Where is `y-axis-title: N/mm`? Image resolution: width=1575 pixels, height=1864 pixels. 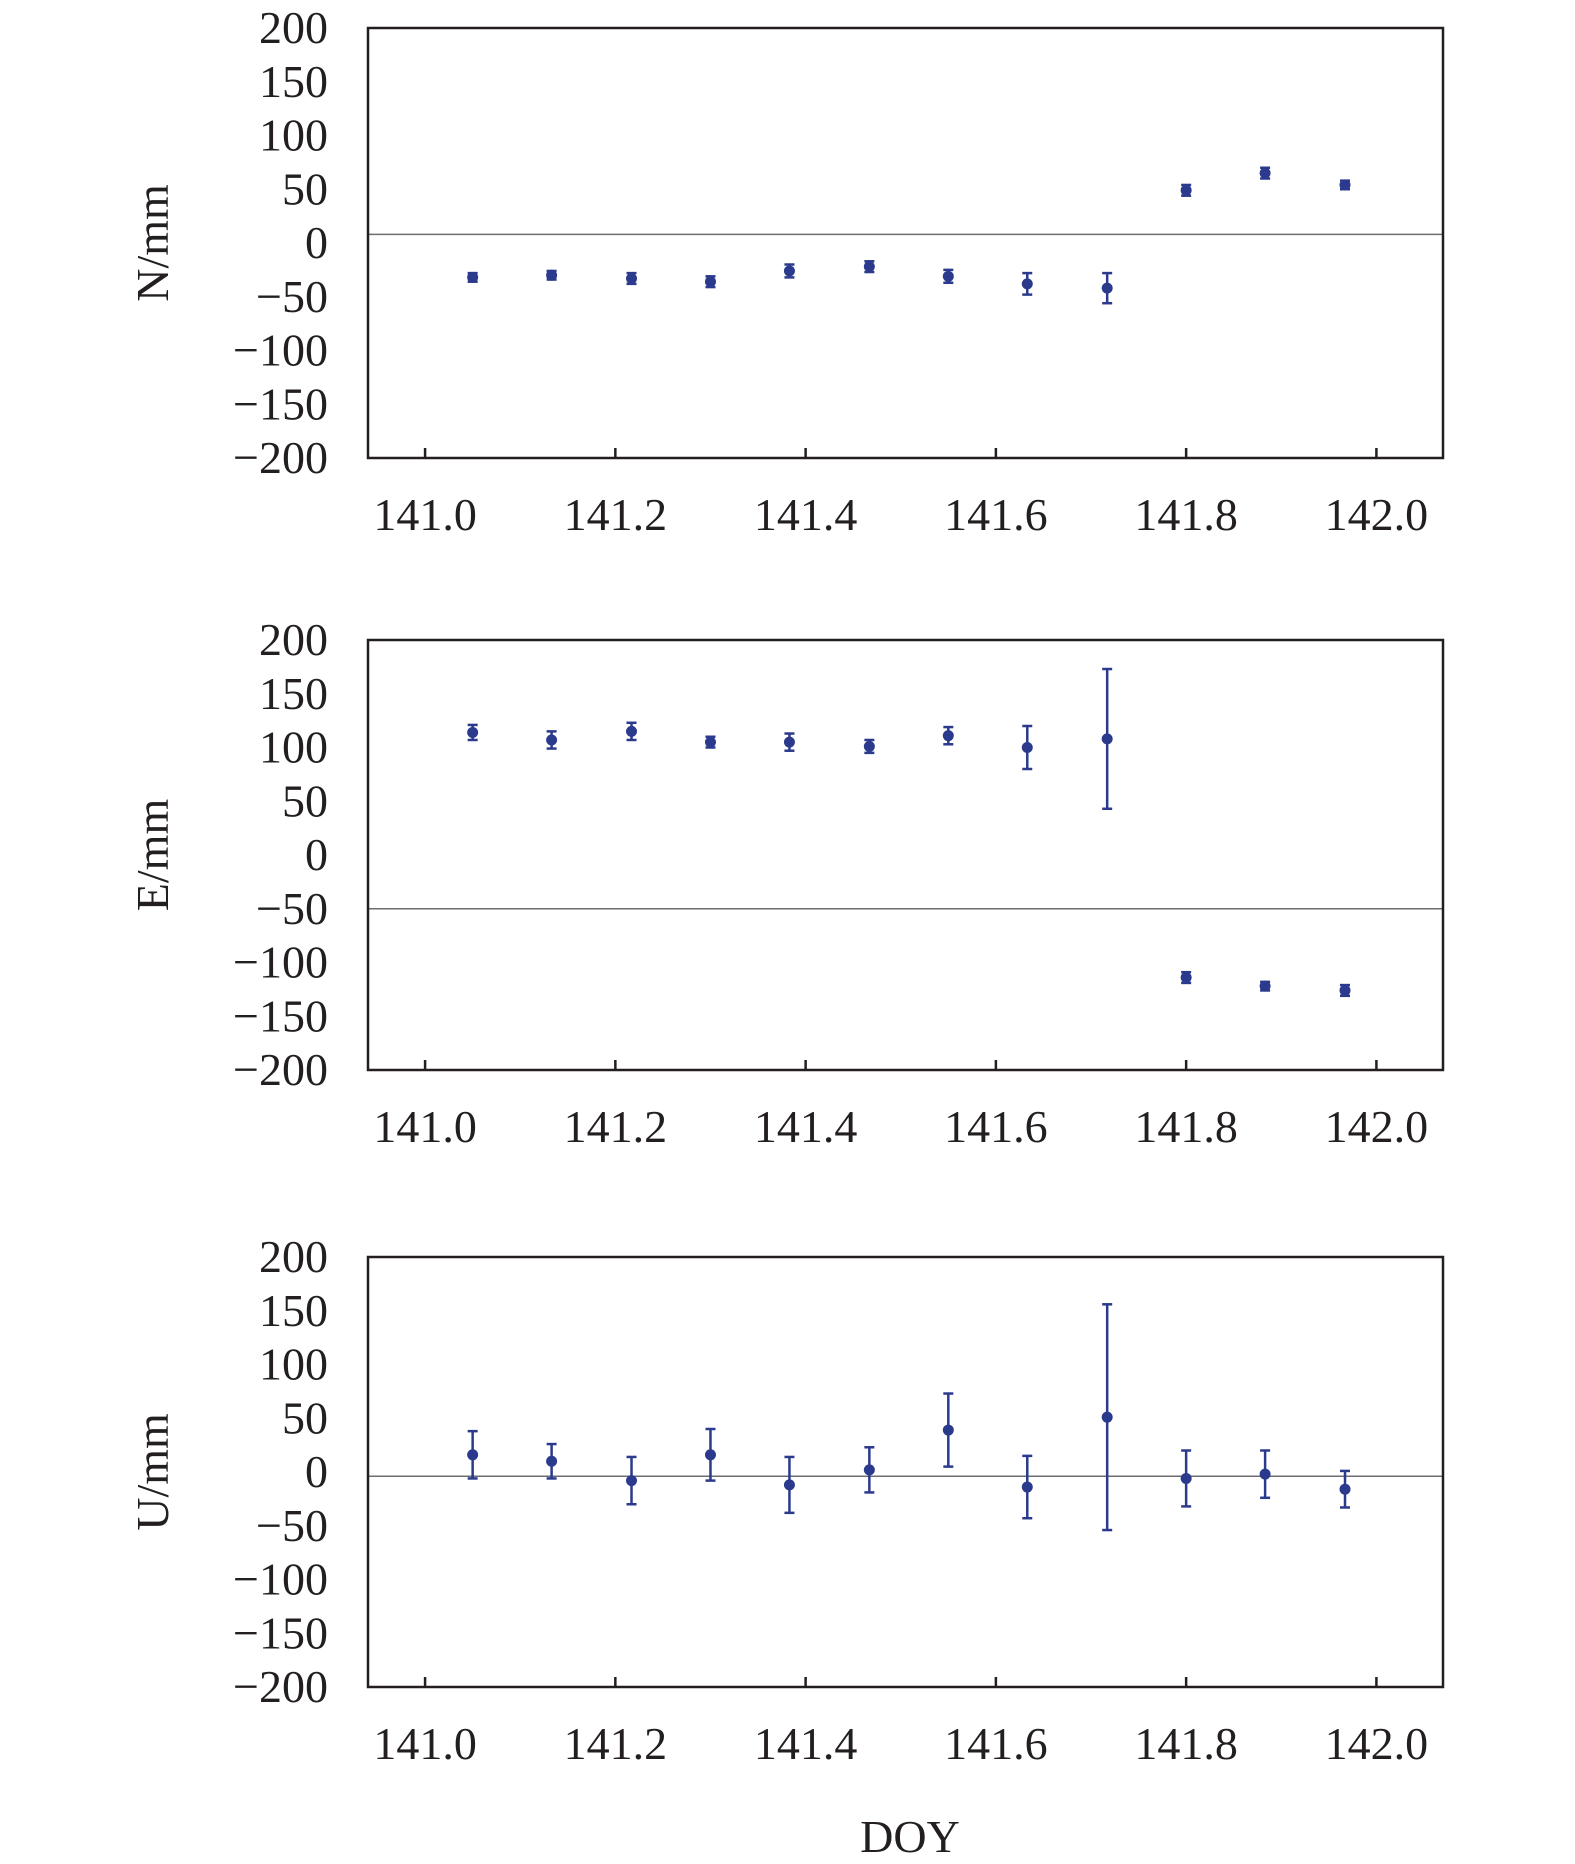 y-axis-title: N/mm is located at coordinates (152, 243).